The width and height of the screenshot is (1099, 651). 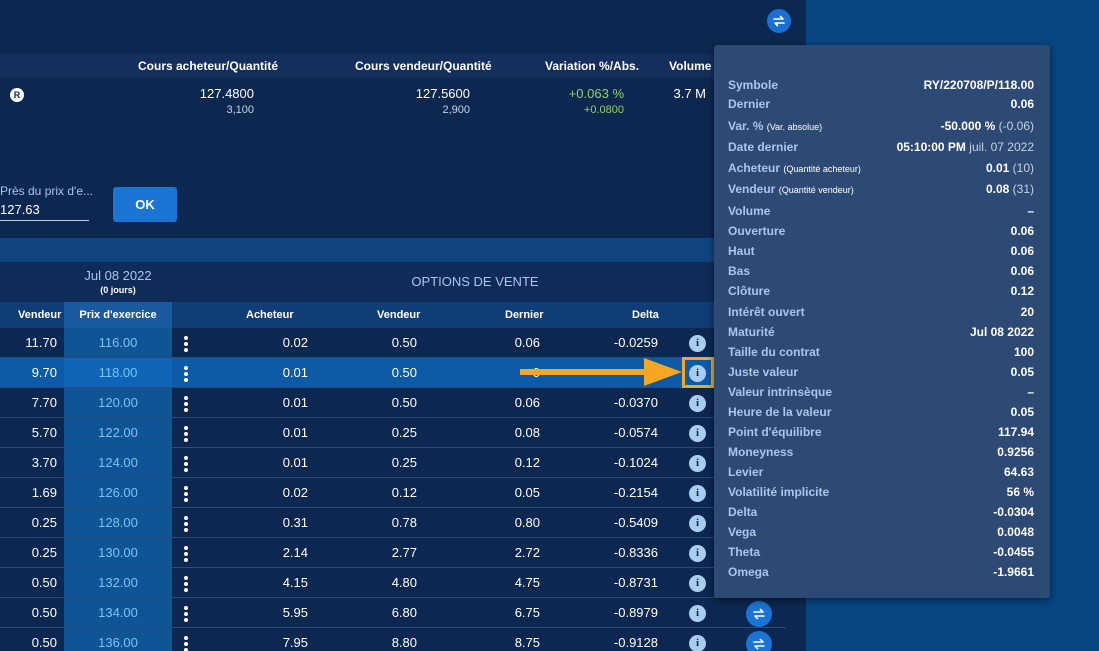 What do you see at coordinates (393, 282) in the screenshot?
I see `expiry-strip` at bounding box center [393, 282].